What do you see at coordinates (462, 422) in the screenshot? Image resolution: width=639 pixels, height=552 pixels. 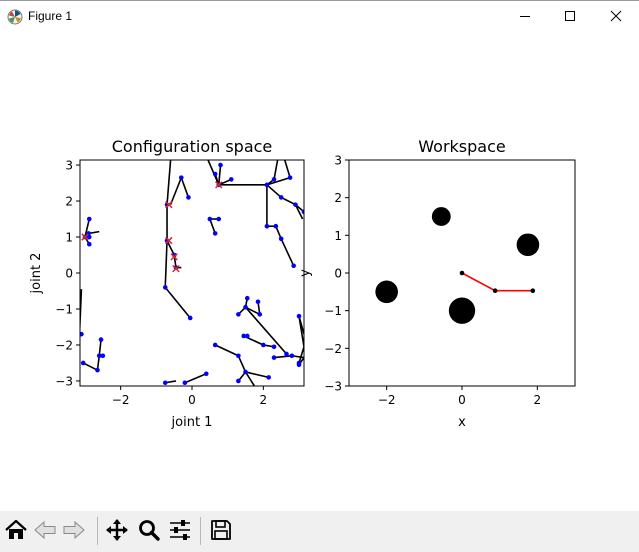 I see `x-axis-label: x` at bounding box center [462, 422].